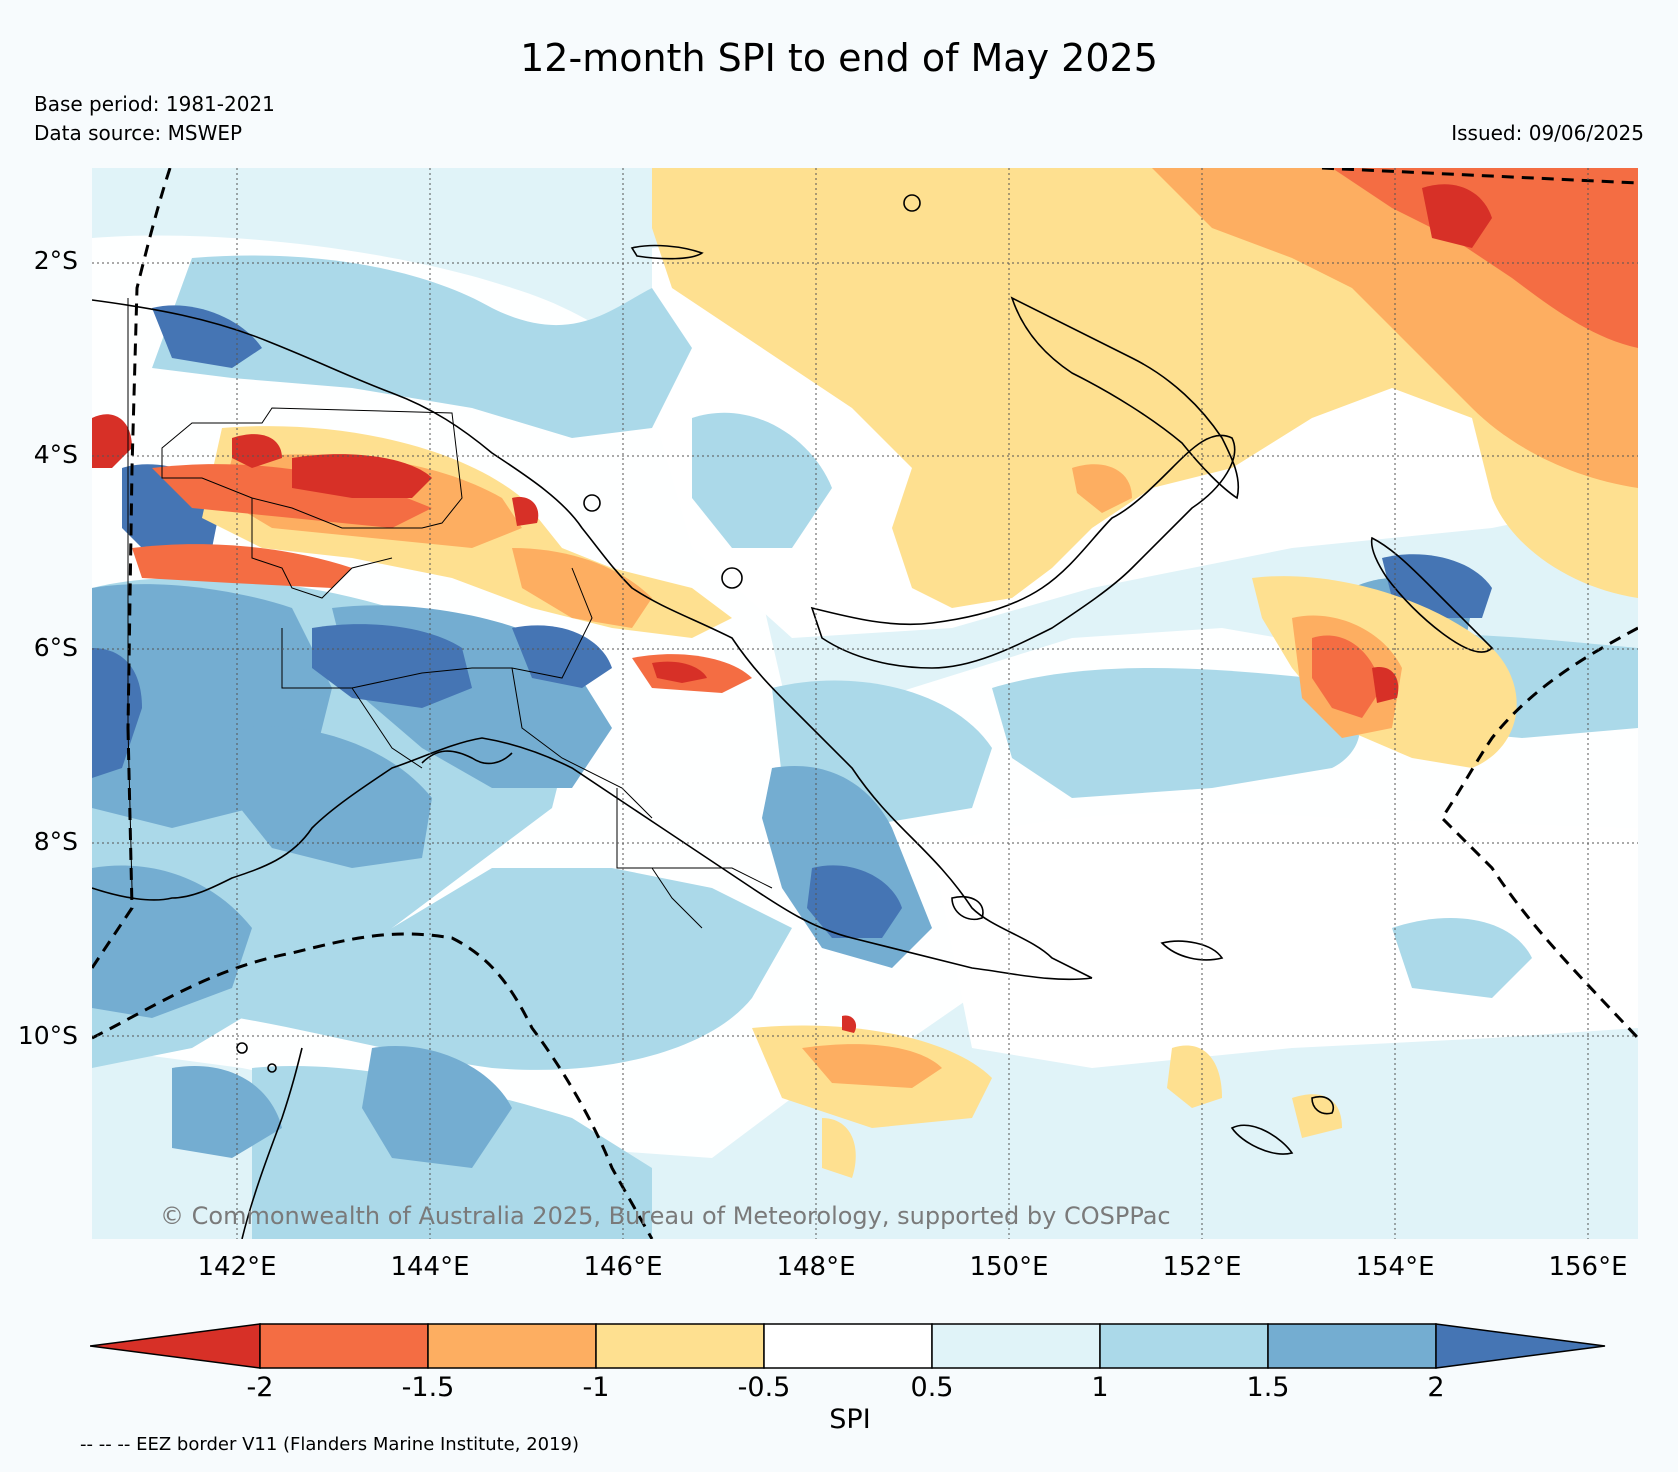 The image size is (1678, 1472). What do you see at coordinates (154, 104) in the screenshot?
I see `base-period-text: Base period: 1981-2021` at bounding box center [154, 104].